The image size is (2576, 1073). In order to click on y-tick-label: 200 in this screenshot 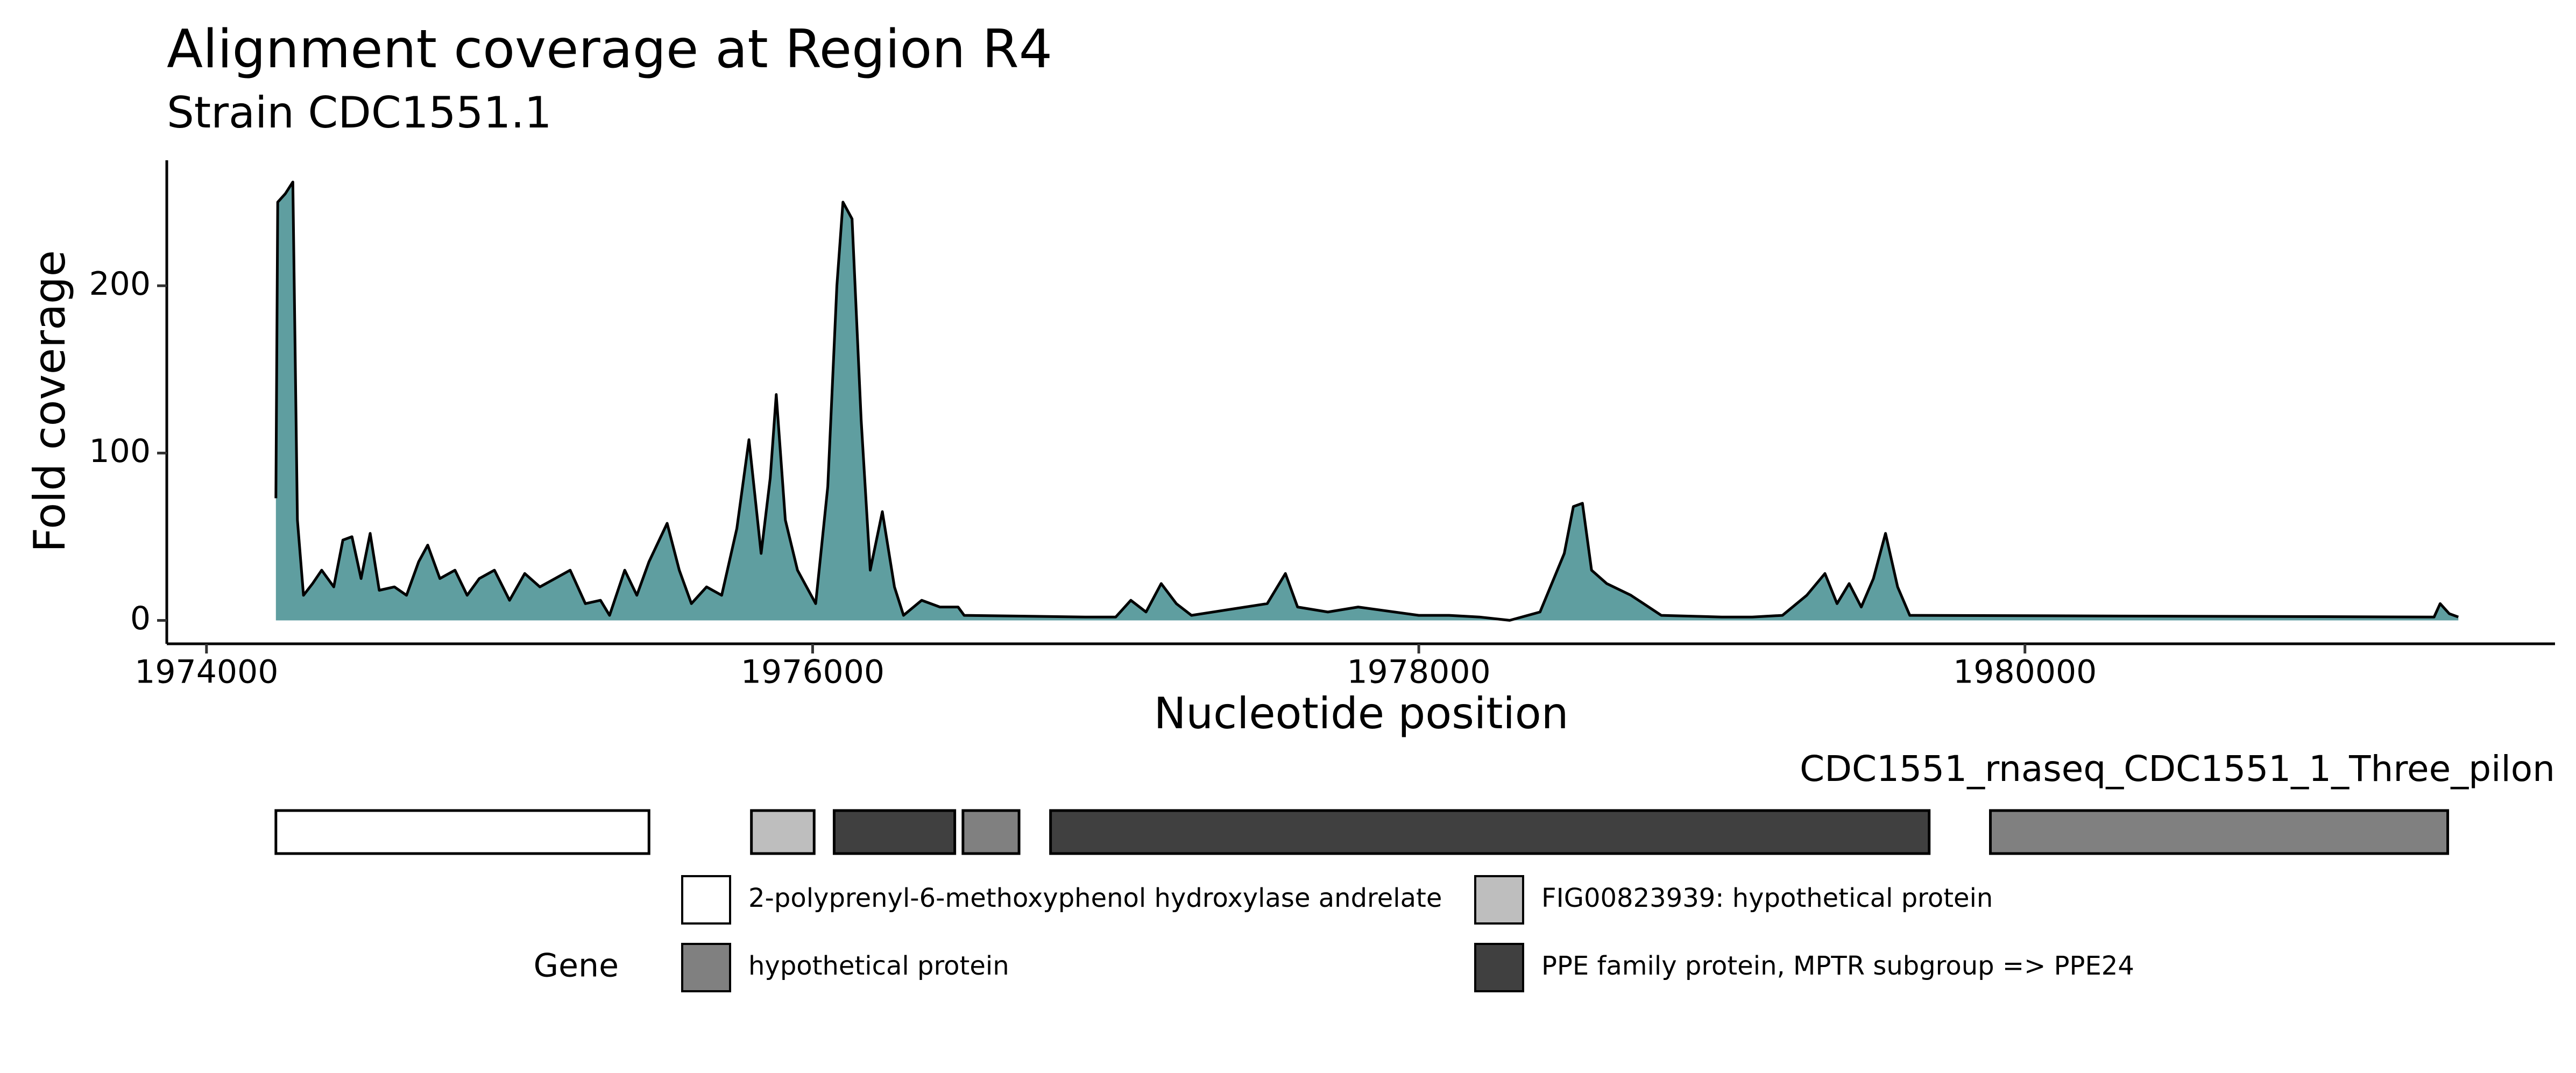, I will do `click(120, 284)`.